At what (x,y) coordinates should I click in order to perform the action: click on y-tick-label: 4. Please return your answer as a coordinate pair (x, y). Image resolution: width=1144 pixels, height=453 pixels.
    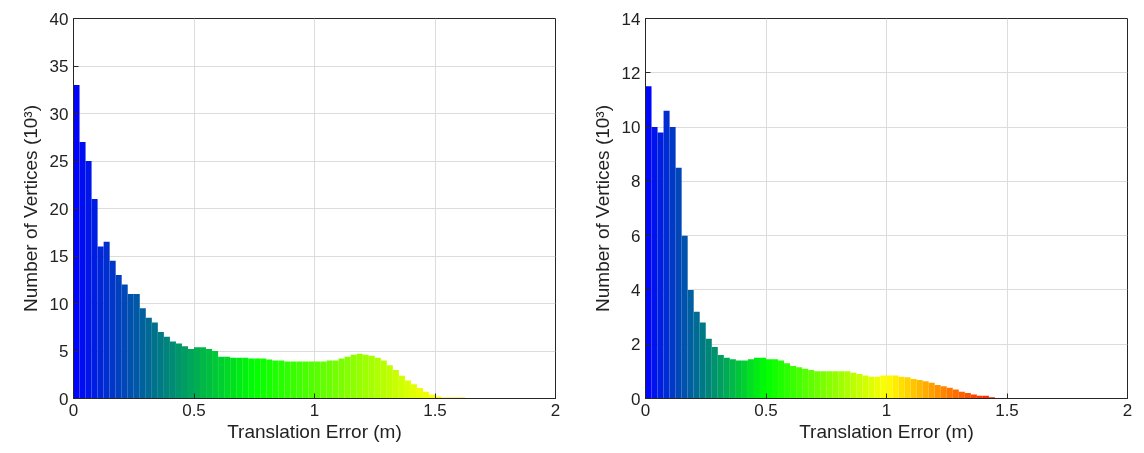
    Looking at the image, I should click on (636, 290).